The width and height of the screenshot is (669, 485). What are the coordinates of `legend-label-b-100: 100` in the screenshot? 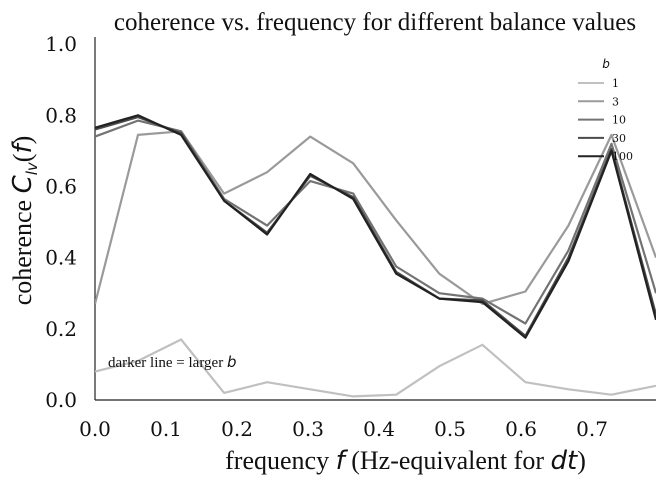 It's located at (622, 156).